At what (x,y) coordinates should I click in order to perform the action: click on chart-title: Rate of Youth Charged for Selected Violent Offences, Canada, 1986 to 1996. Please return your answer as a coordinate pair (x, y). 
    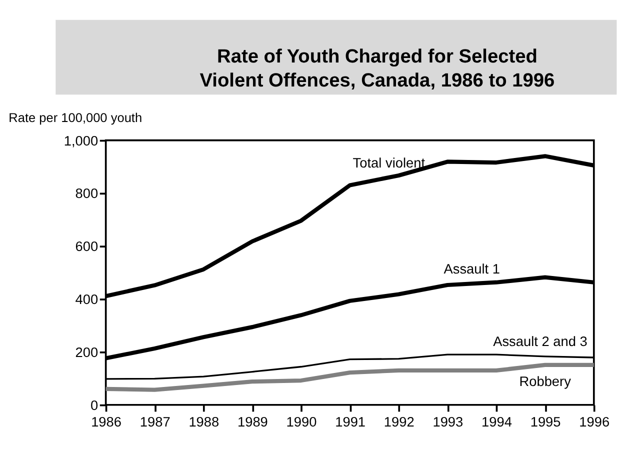
    Looking at the image, I should click on (377, 69).